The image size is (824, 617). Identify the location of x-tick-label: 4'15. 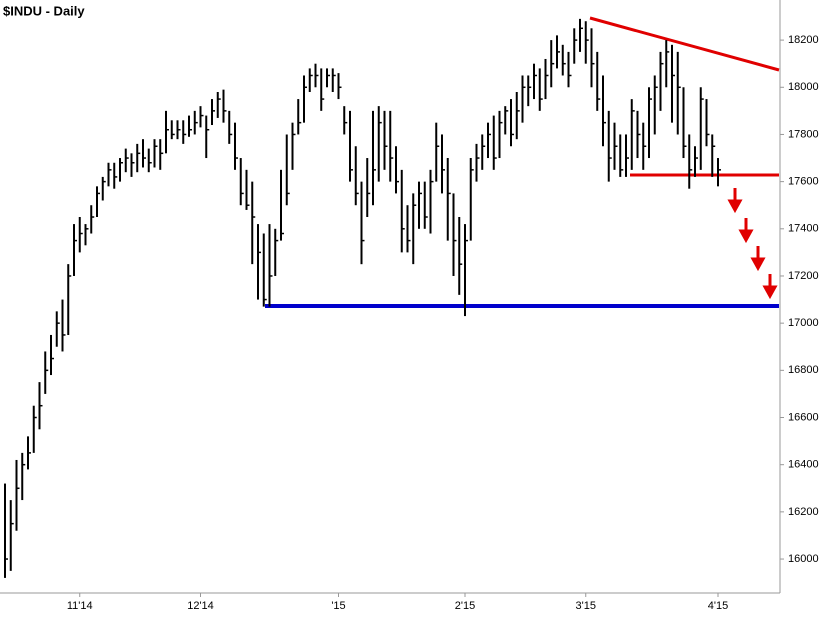
(718, 606).